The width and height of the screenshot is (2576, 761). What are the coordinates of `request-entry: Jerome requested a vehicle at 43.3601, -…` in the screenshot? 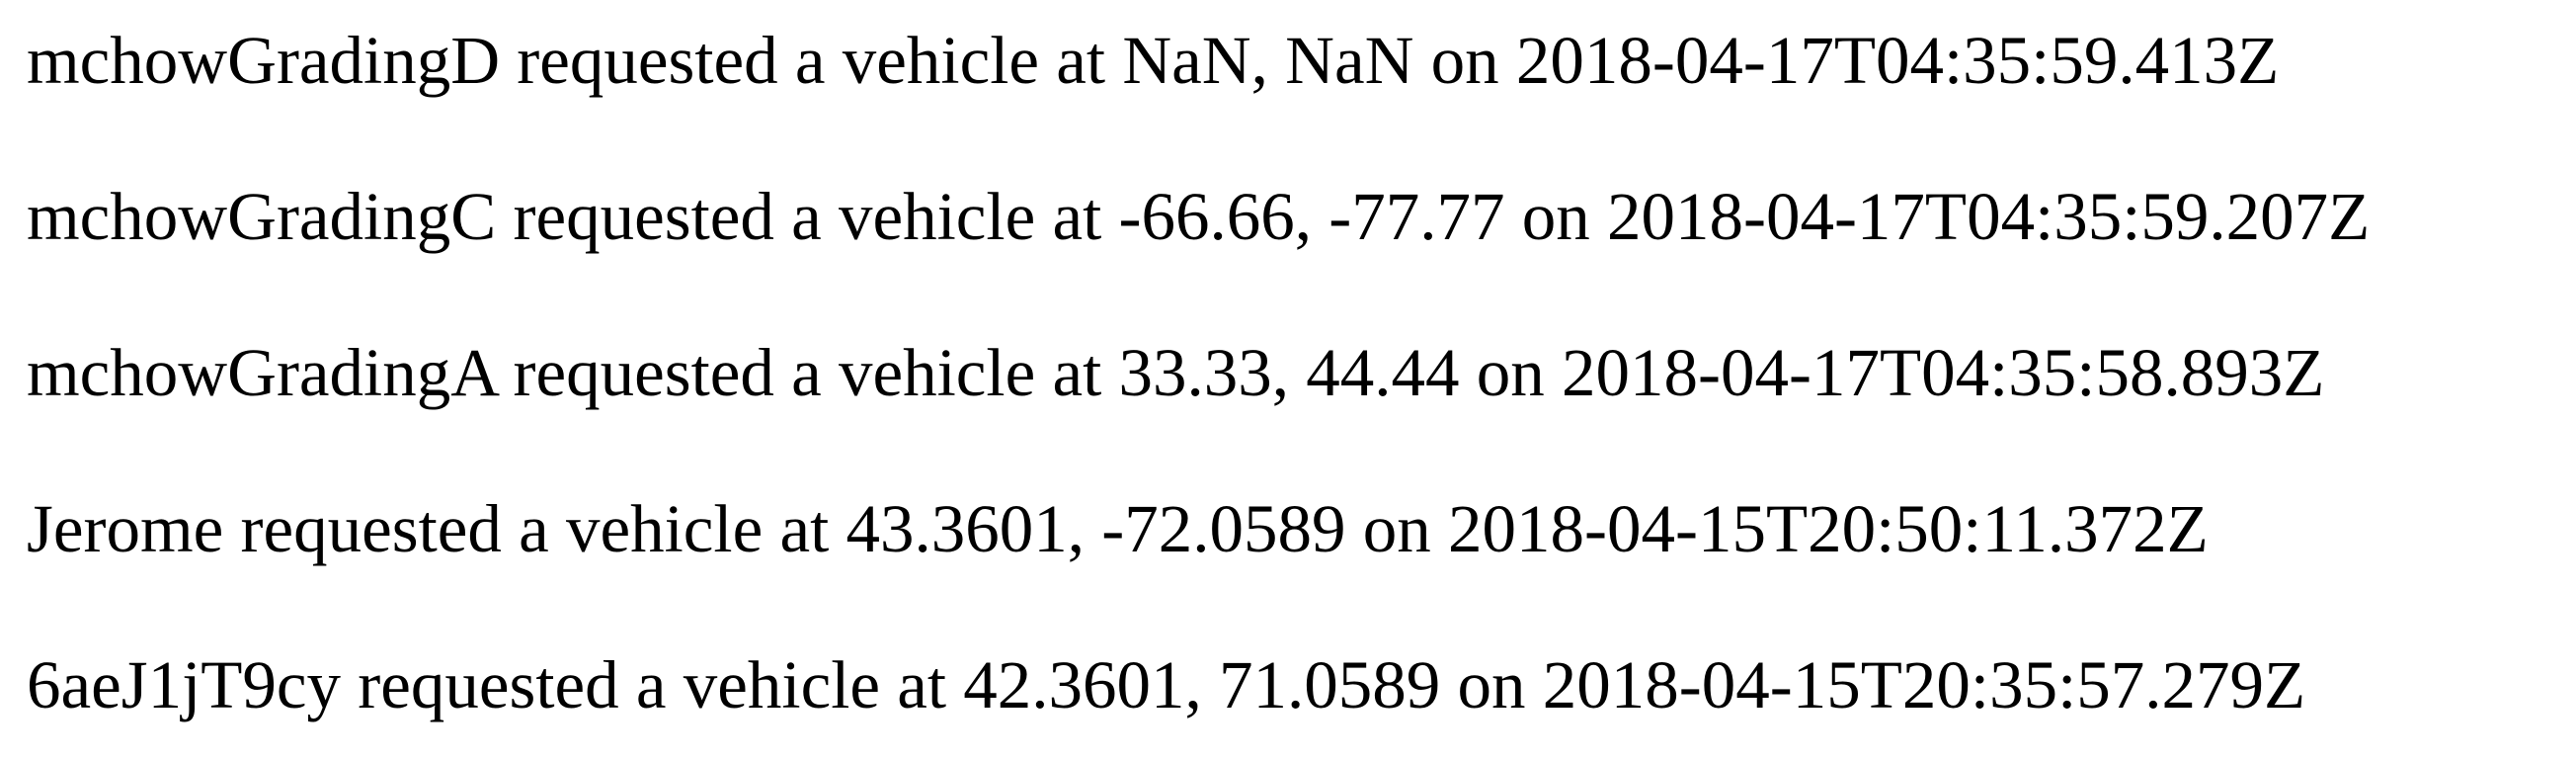 It's located at (1118, 529).